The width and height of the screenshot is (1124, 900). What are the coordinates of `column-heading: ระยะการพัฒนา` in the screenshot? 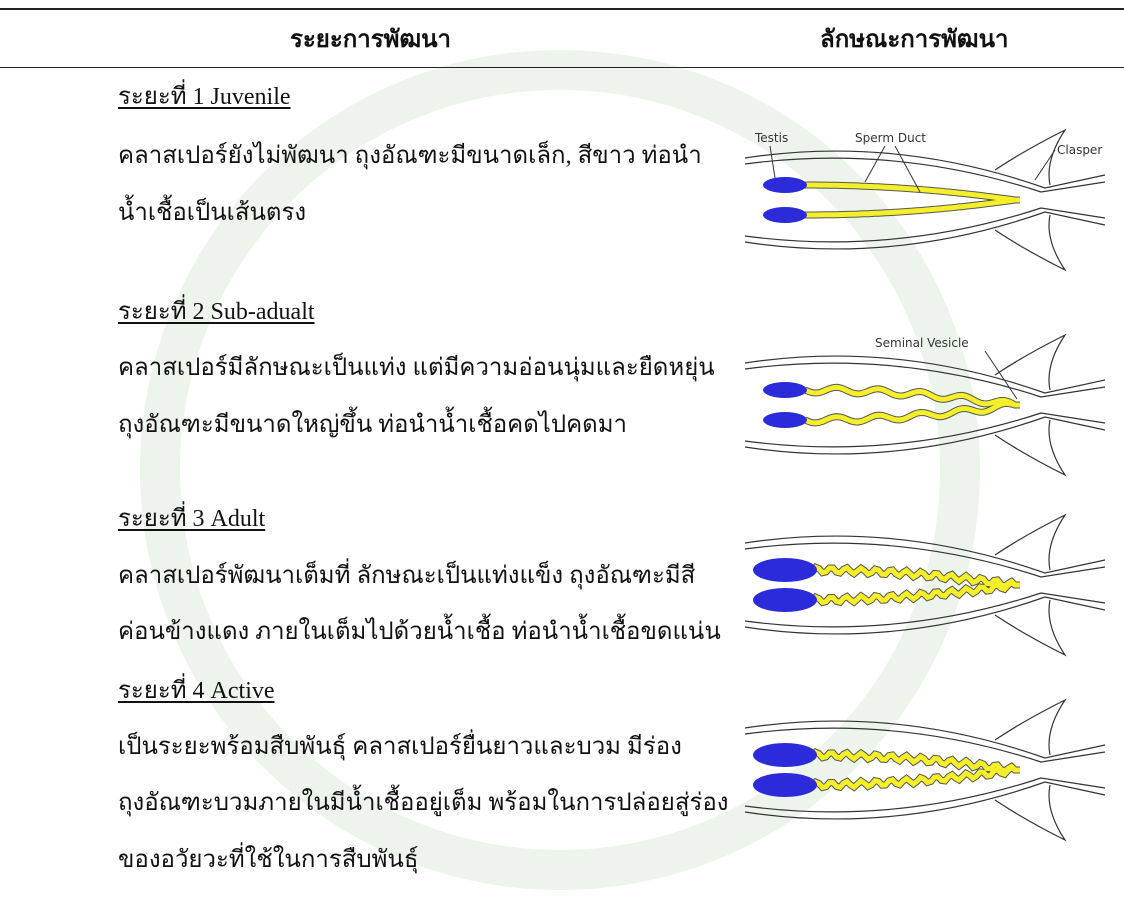 It's located at (371, 40).